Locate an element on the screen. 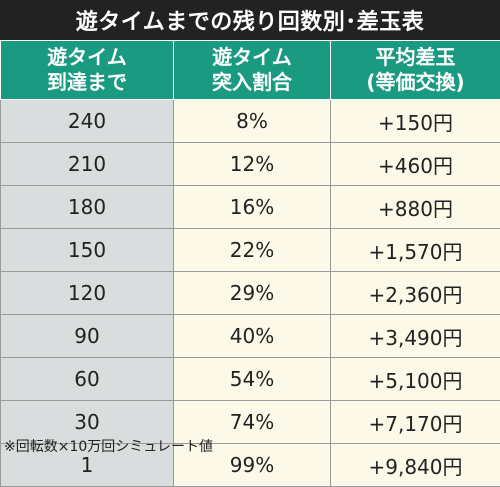 Image resolution: width=500 pixels, height=487 pixels. cell-diff: +5,100円 is located at coordinates (415, 379).